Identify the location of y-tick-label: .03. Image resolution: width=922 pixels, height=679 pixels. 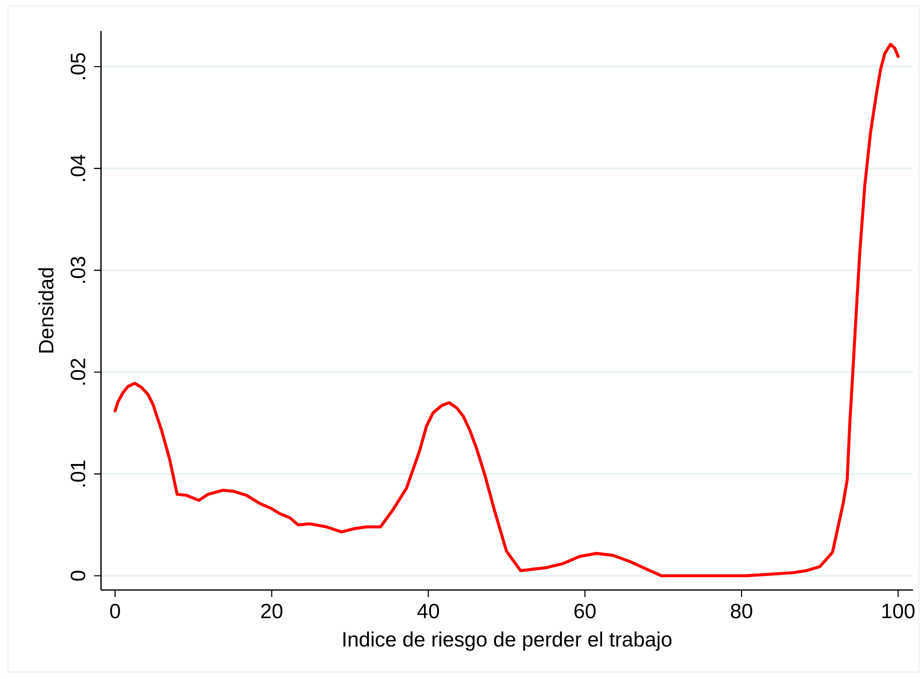
(78, 269).